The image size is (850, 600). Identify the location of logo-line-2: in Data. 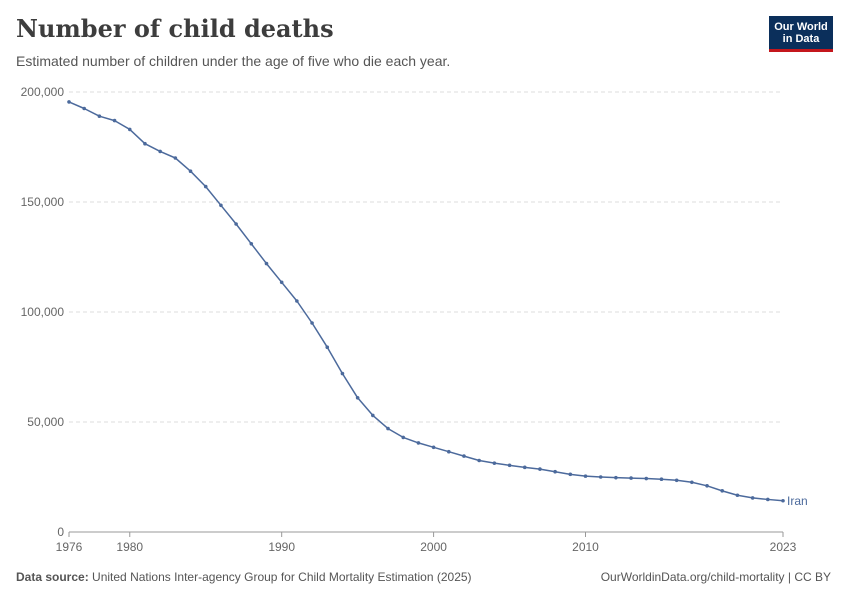
(801, 39).